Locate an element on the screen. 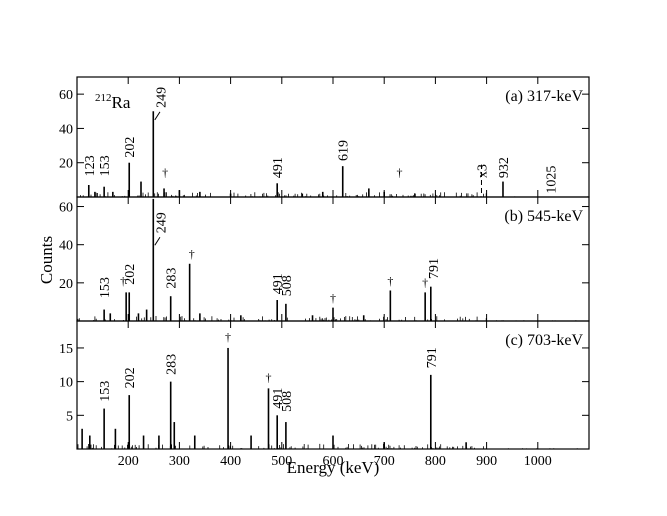  panel-label: (b) 545-keV is located at coordinates (543, 216).